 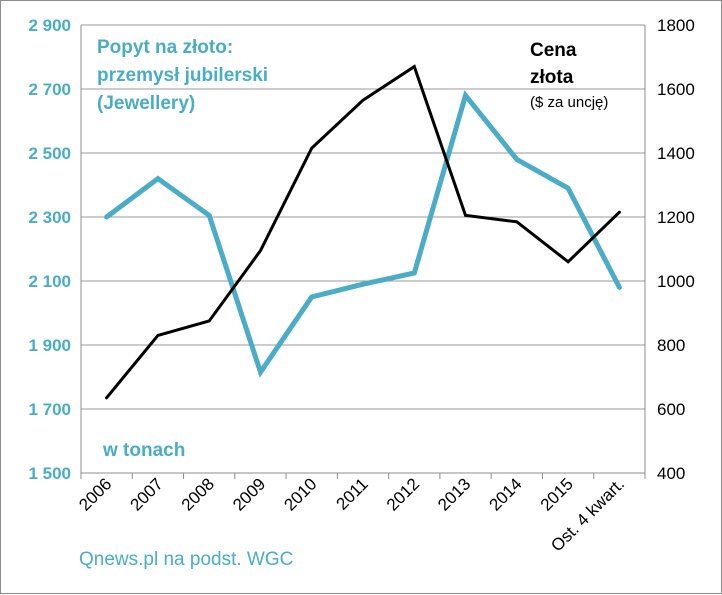 What do you see at coordinates (49, 281) in the screenshot?
I see `left-tick-label: 2 100` at bounding box center [49, 281].